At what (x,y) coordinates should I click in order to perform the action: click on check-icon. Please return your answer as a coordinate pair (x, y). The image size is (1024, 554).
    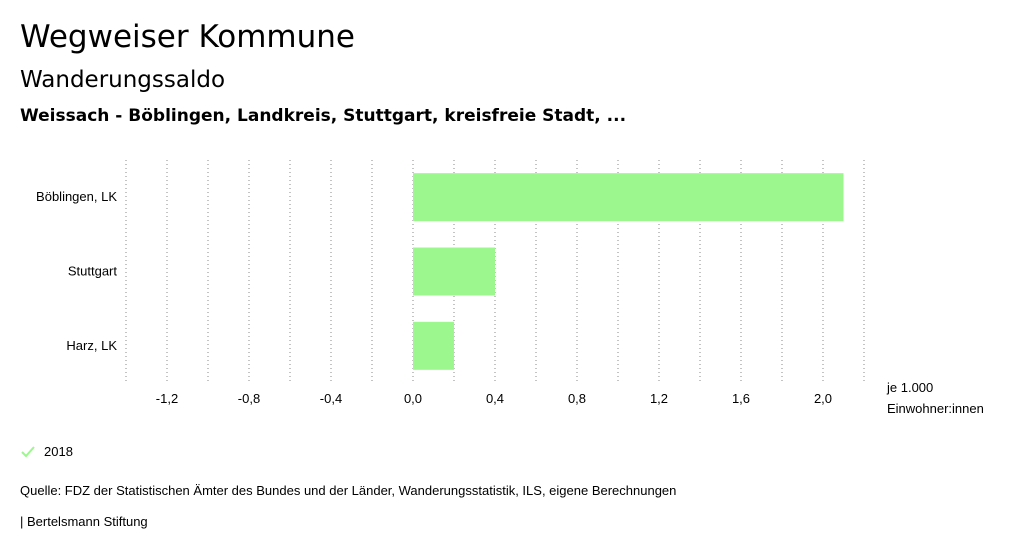
    Looking at the image, I should click on (28, 452).